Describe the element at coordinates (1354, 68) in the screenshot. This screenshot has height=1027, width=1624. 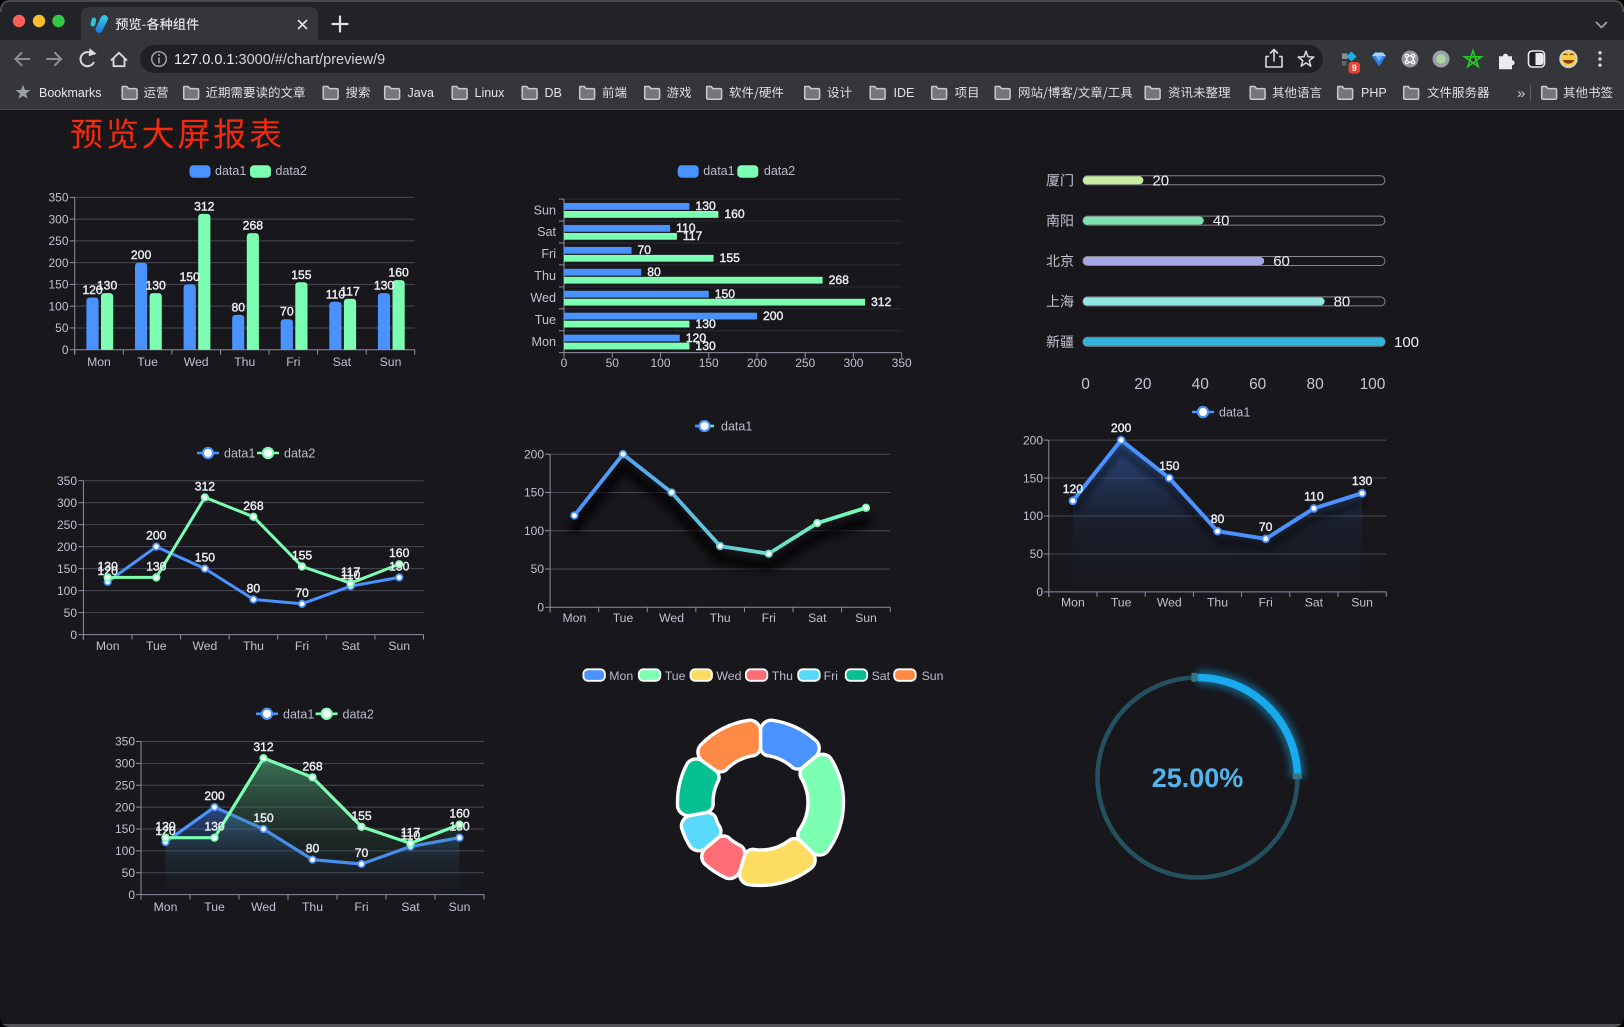
I see `svg-text: 9` at that location.